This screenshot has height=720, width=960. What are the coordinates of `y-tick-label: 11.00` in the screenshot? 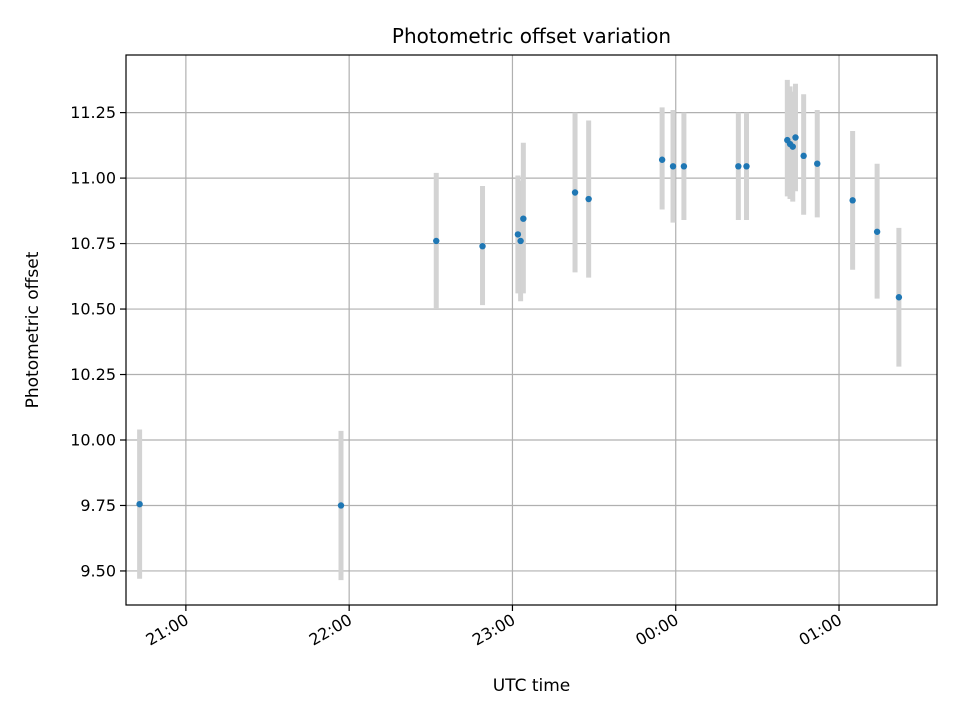 It's located at (93, 178).